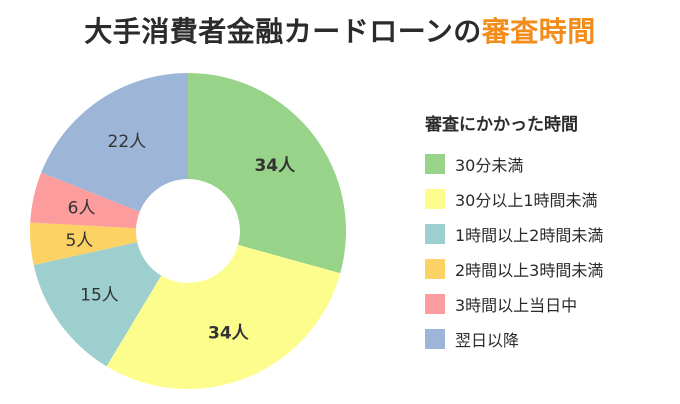 Image resolution: width=680 pixels, height=404 pixels. I want to click on slice-label-4: 5人, so click(79, 241).